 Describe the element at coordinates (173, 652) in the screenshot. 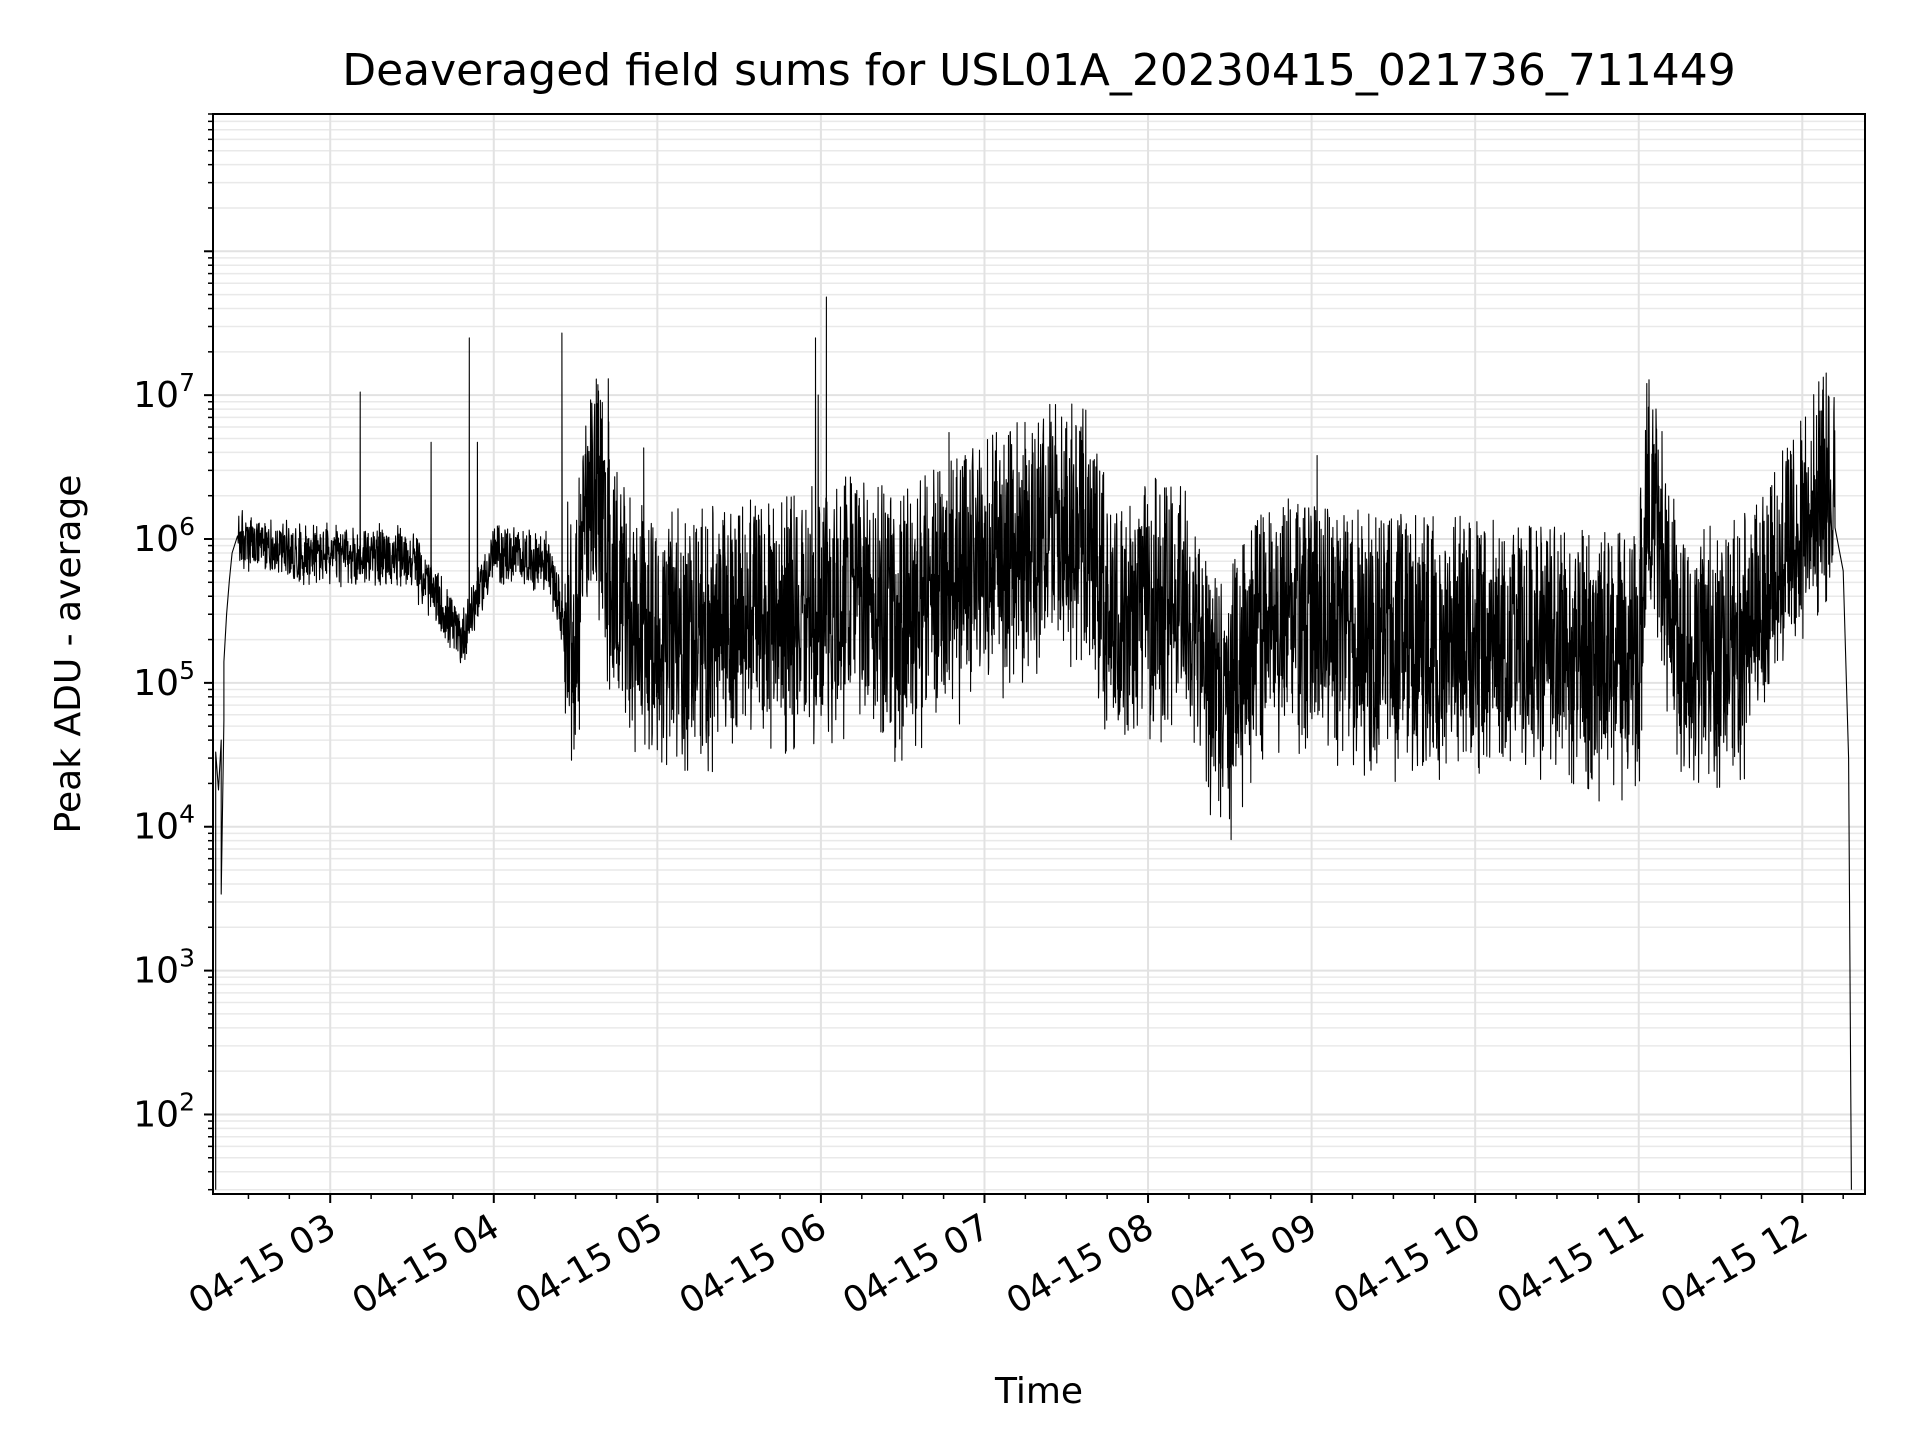

I see `y-axis: 10² 10³ 10⁴ 10⁵ 10⁶ 10⁷` at that location.